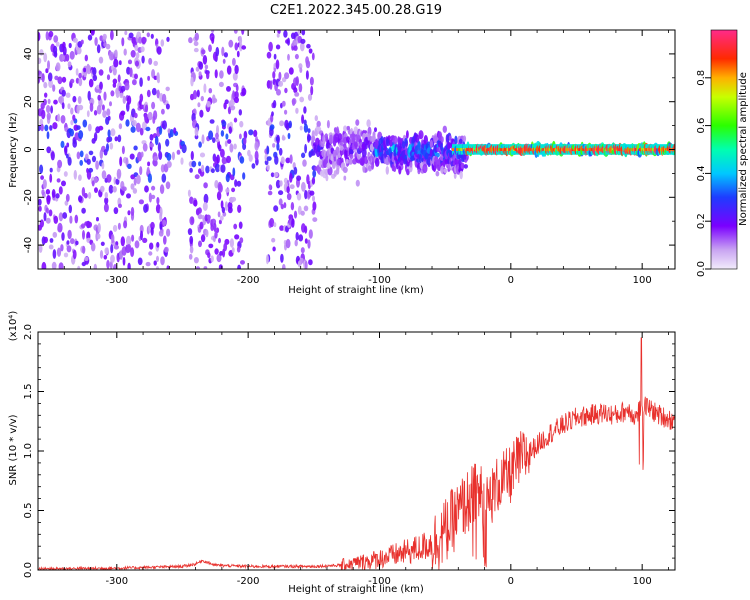 This screenshot has height=600, width=750. I want to click on y-tick-label: -40, so click(28, 245).